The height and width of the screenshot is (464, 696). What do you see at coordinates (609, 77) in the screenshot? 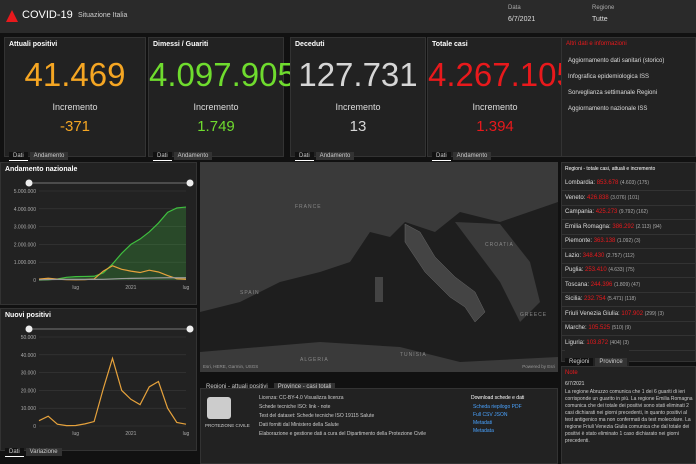
I see `info-link: Infografica epidemiologica ISS` at bounding box center [609, 77].